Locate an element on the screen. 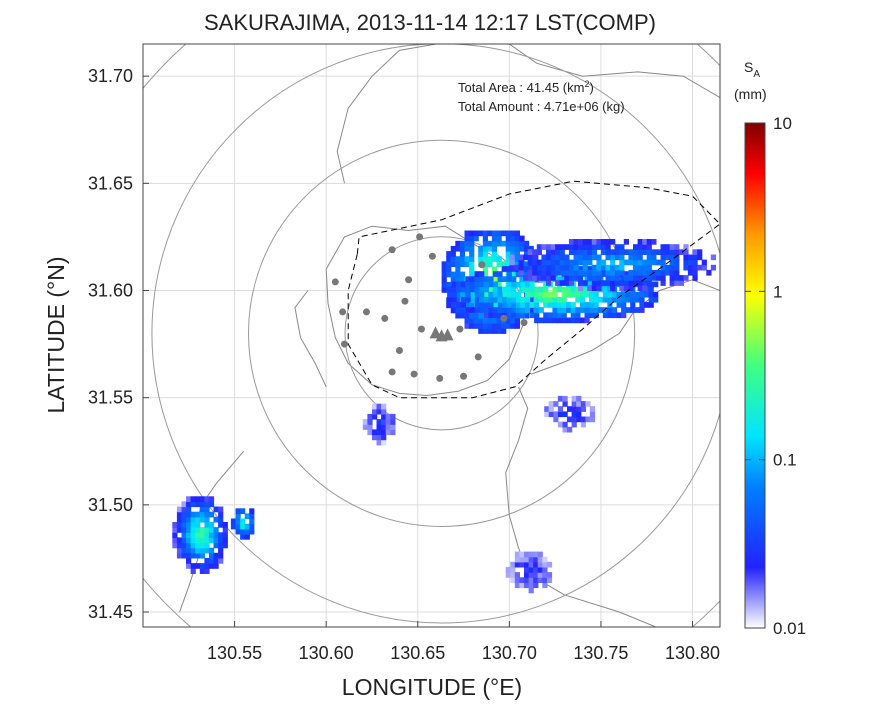  total-amount: Total Amount : 4.71e+06 (kg) is located at coordinates (541, 106).